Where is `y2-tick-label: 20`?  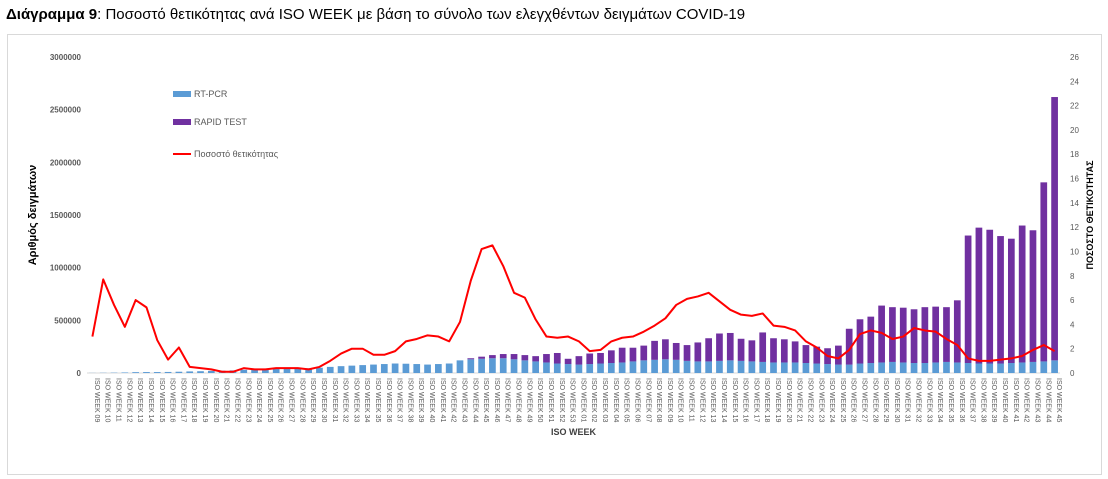 y2-tick-label: 20 is located at coordinates (1074, 130).